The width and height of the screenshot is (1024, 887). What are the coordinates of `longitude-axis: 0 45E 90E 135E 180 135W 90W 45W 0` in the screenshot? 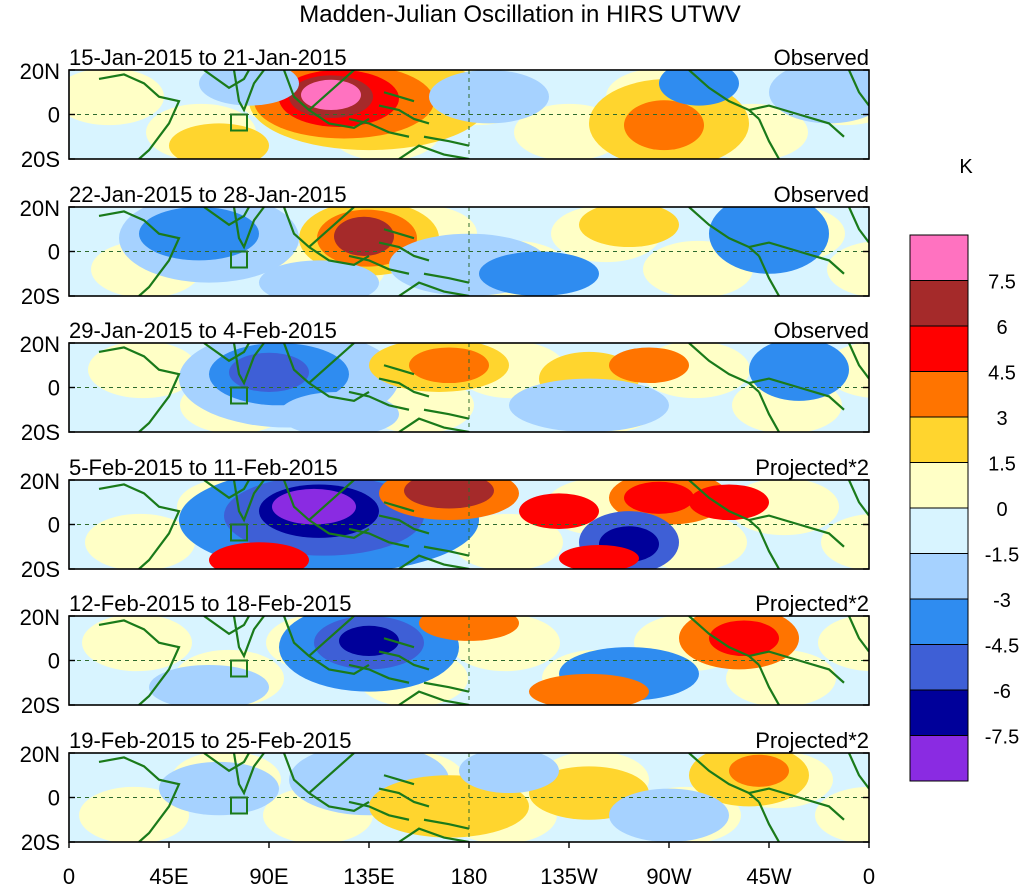 It's located at (469, 864).